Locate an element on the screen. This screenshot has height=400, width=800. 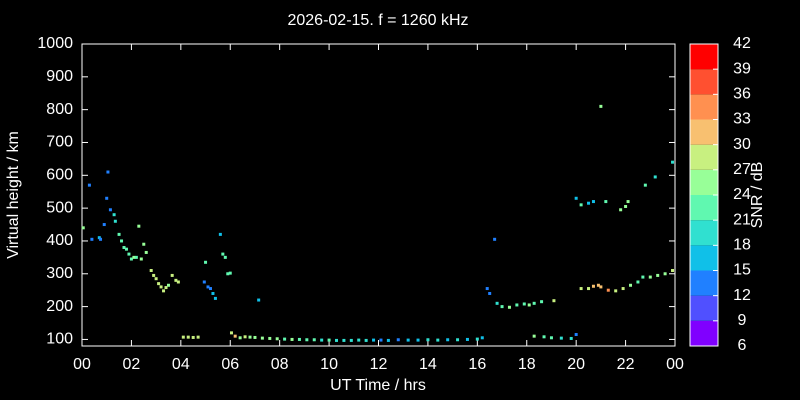
y-tick-label: 900 is located at coordinates (59, 76).